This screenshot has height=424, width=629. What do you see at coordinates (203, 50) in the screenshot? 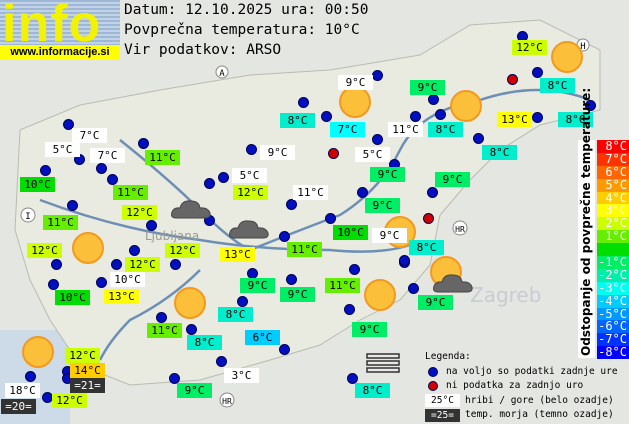
I see `data-source: Vir podatkov: ARSO` at bounding box center [203, 50].